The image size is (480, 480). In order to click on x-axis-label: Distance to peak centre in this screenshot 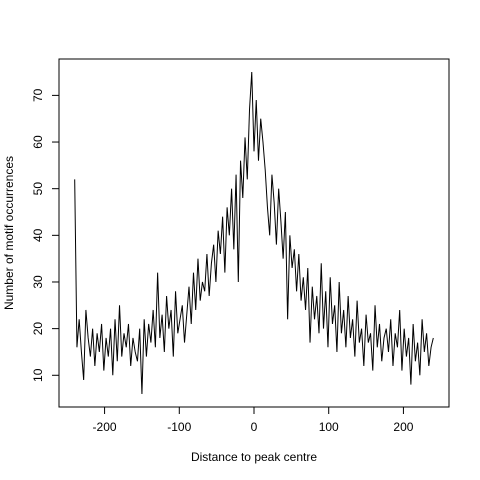, I will do `click(254, 457)`.